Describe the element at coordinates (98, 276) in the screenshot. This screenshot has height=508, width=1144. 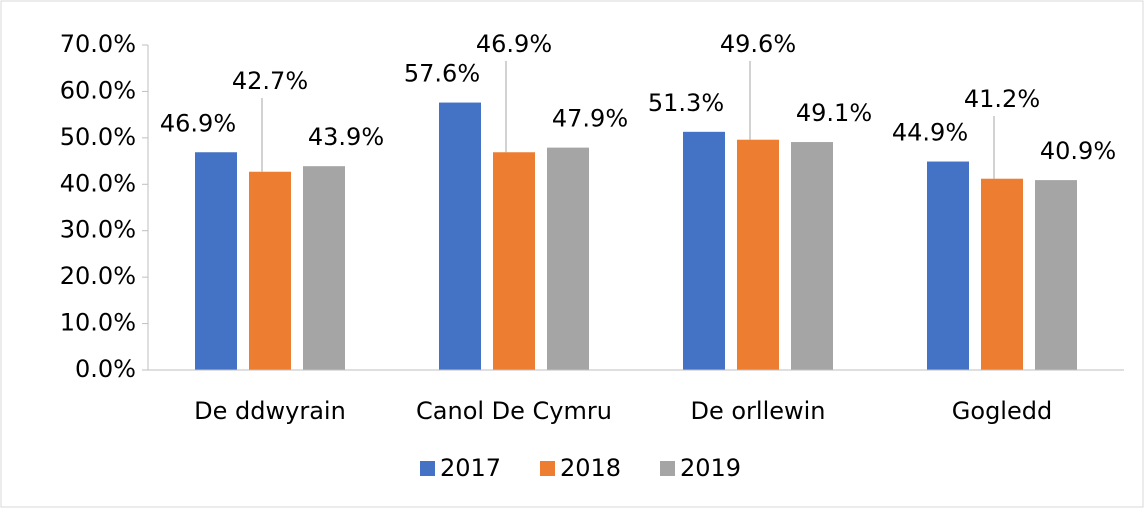
I see `y-tick-label: 20.0%` at that location.